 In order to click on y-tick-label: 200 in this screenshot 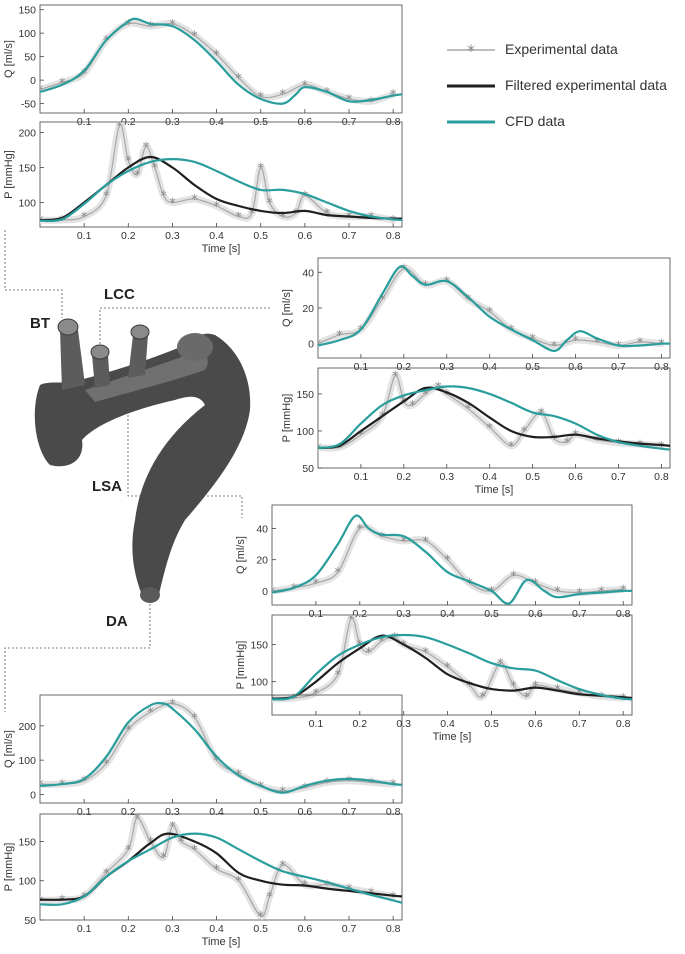, I will do `click(27, 727)`.